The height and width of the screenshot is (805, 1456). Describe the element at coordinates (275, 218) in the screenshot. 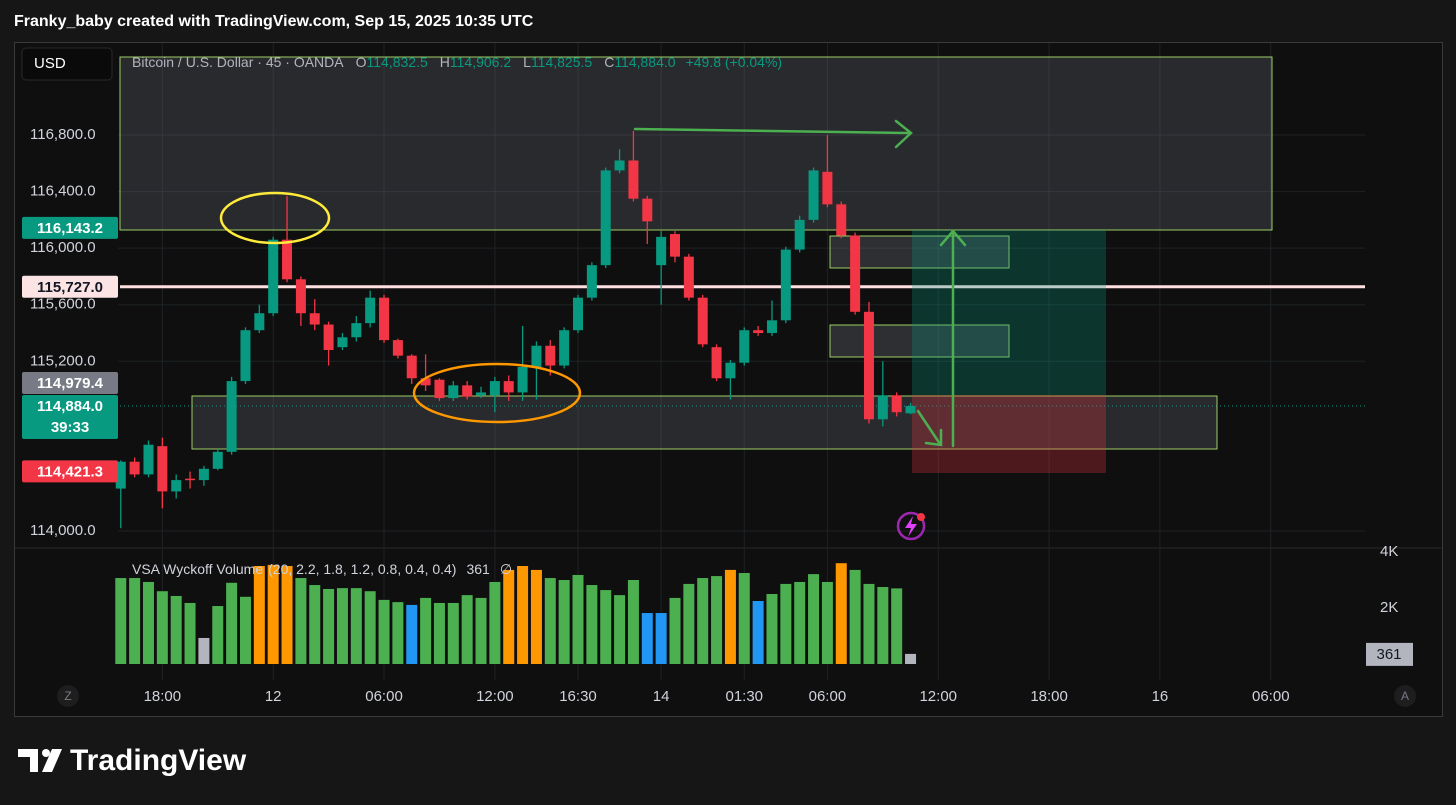

I see `highlight-ellipse` at that location.